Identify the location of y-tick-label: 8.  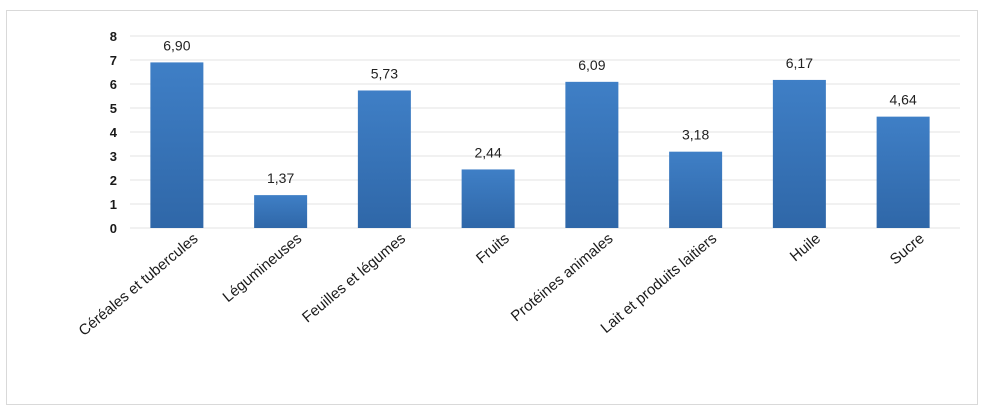
(113, 36).